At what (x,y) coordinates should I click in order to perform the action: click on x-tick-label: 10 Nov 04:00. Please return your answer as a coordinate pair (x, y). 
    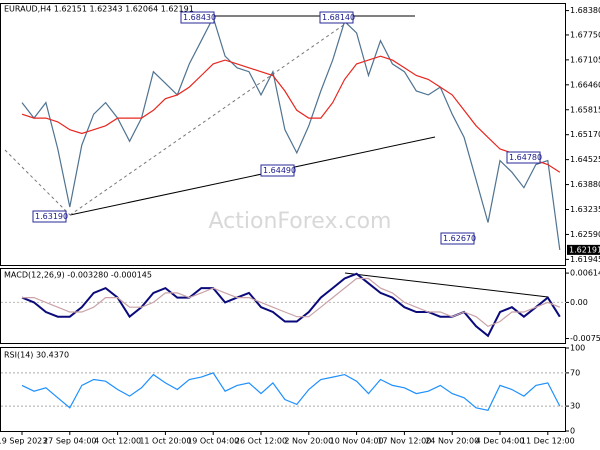
    Looking at the image, I should click on (357, 441).